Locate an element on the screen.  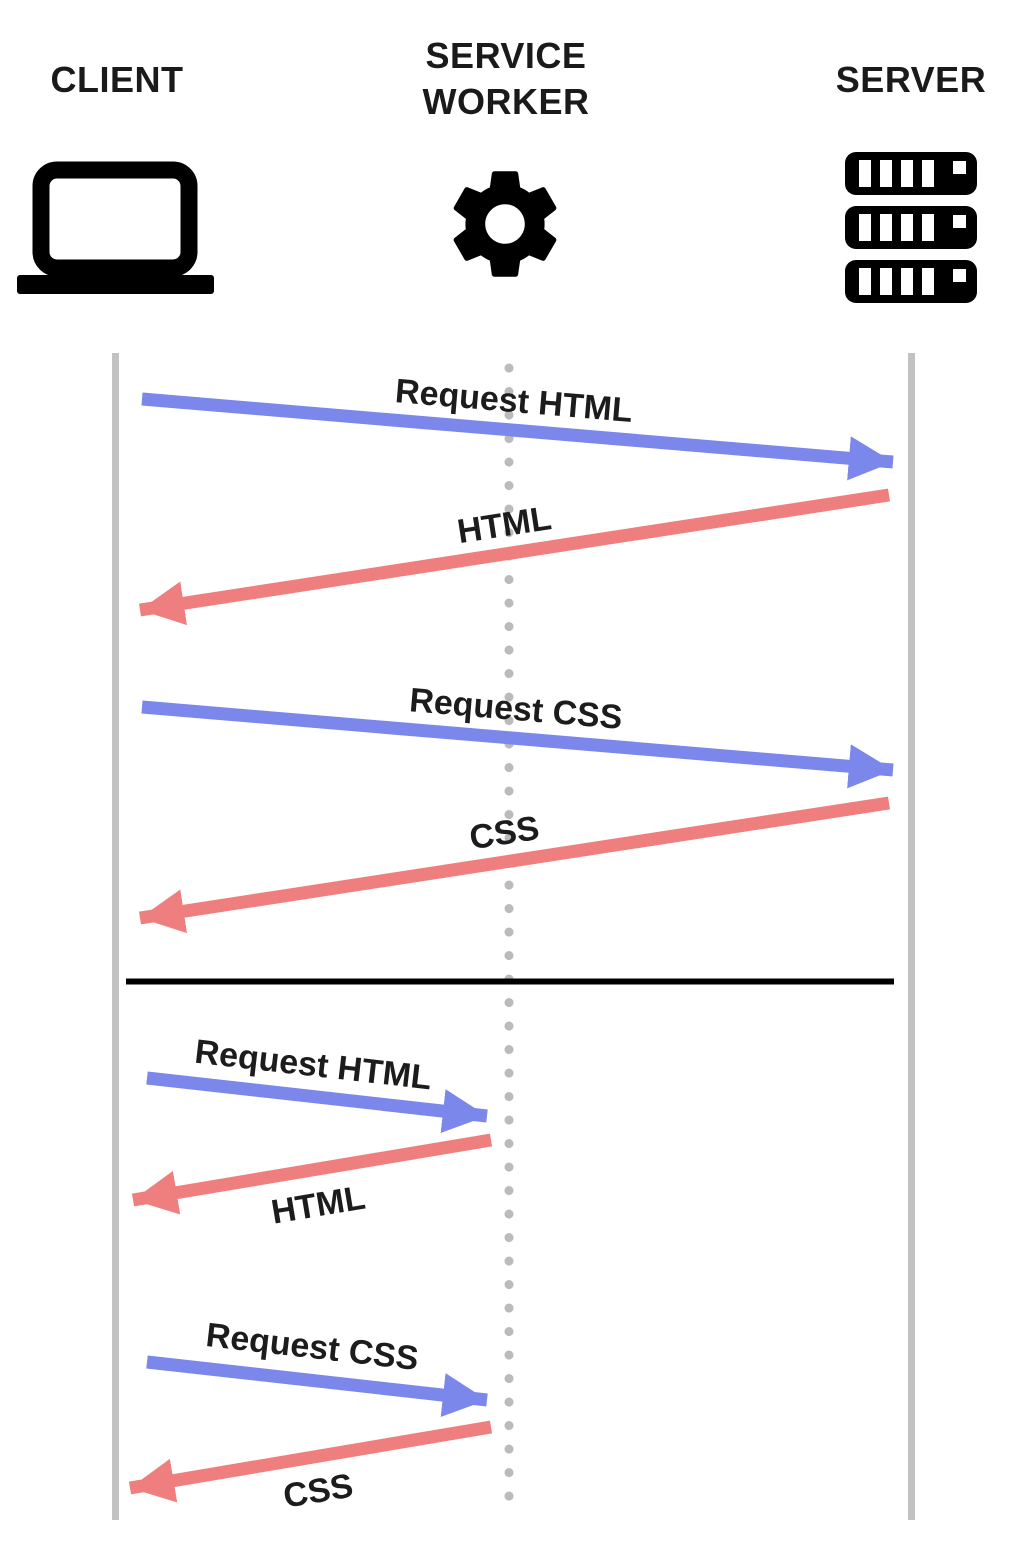
actor-title-service-worker: SERVICE WORKER is located at coordinates (506, 79).